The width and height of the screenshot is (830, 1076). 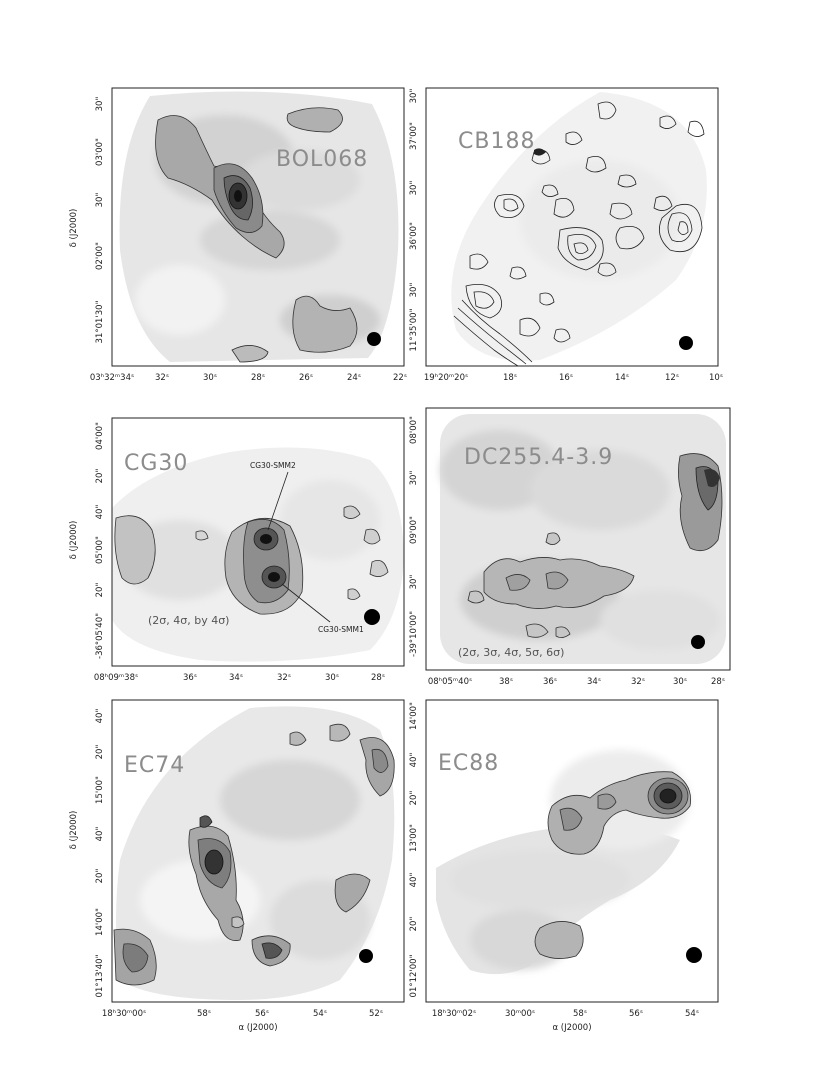 What do you see at coordinates (414, 220) in the screenshot?
I see `y-ticks: 11°35'00" 30" 36'00" 30" 37'00" 30"` at bounding box center [414, 220].